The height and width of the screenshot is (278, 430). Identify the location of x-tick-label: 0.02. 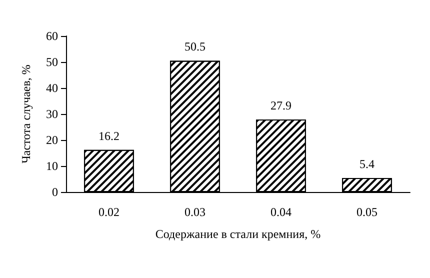
(109, 212).